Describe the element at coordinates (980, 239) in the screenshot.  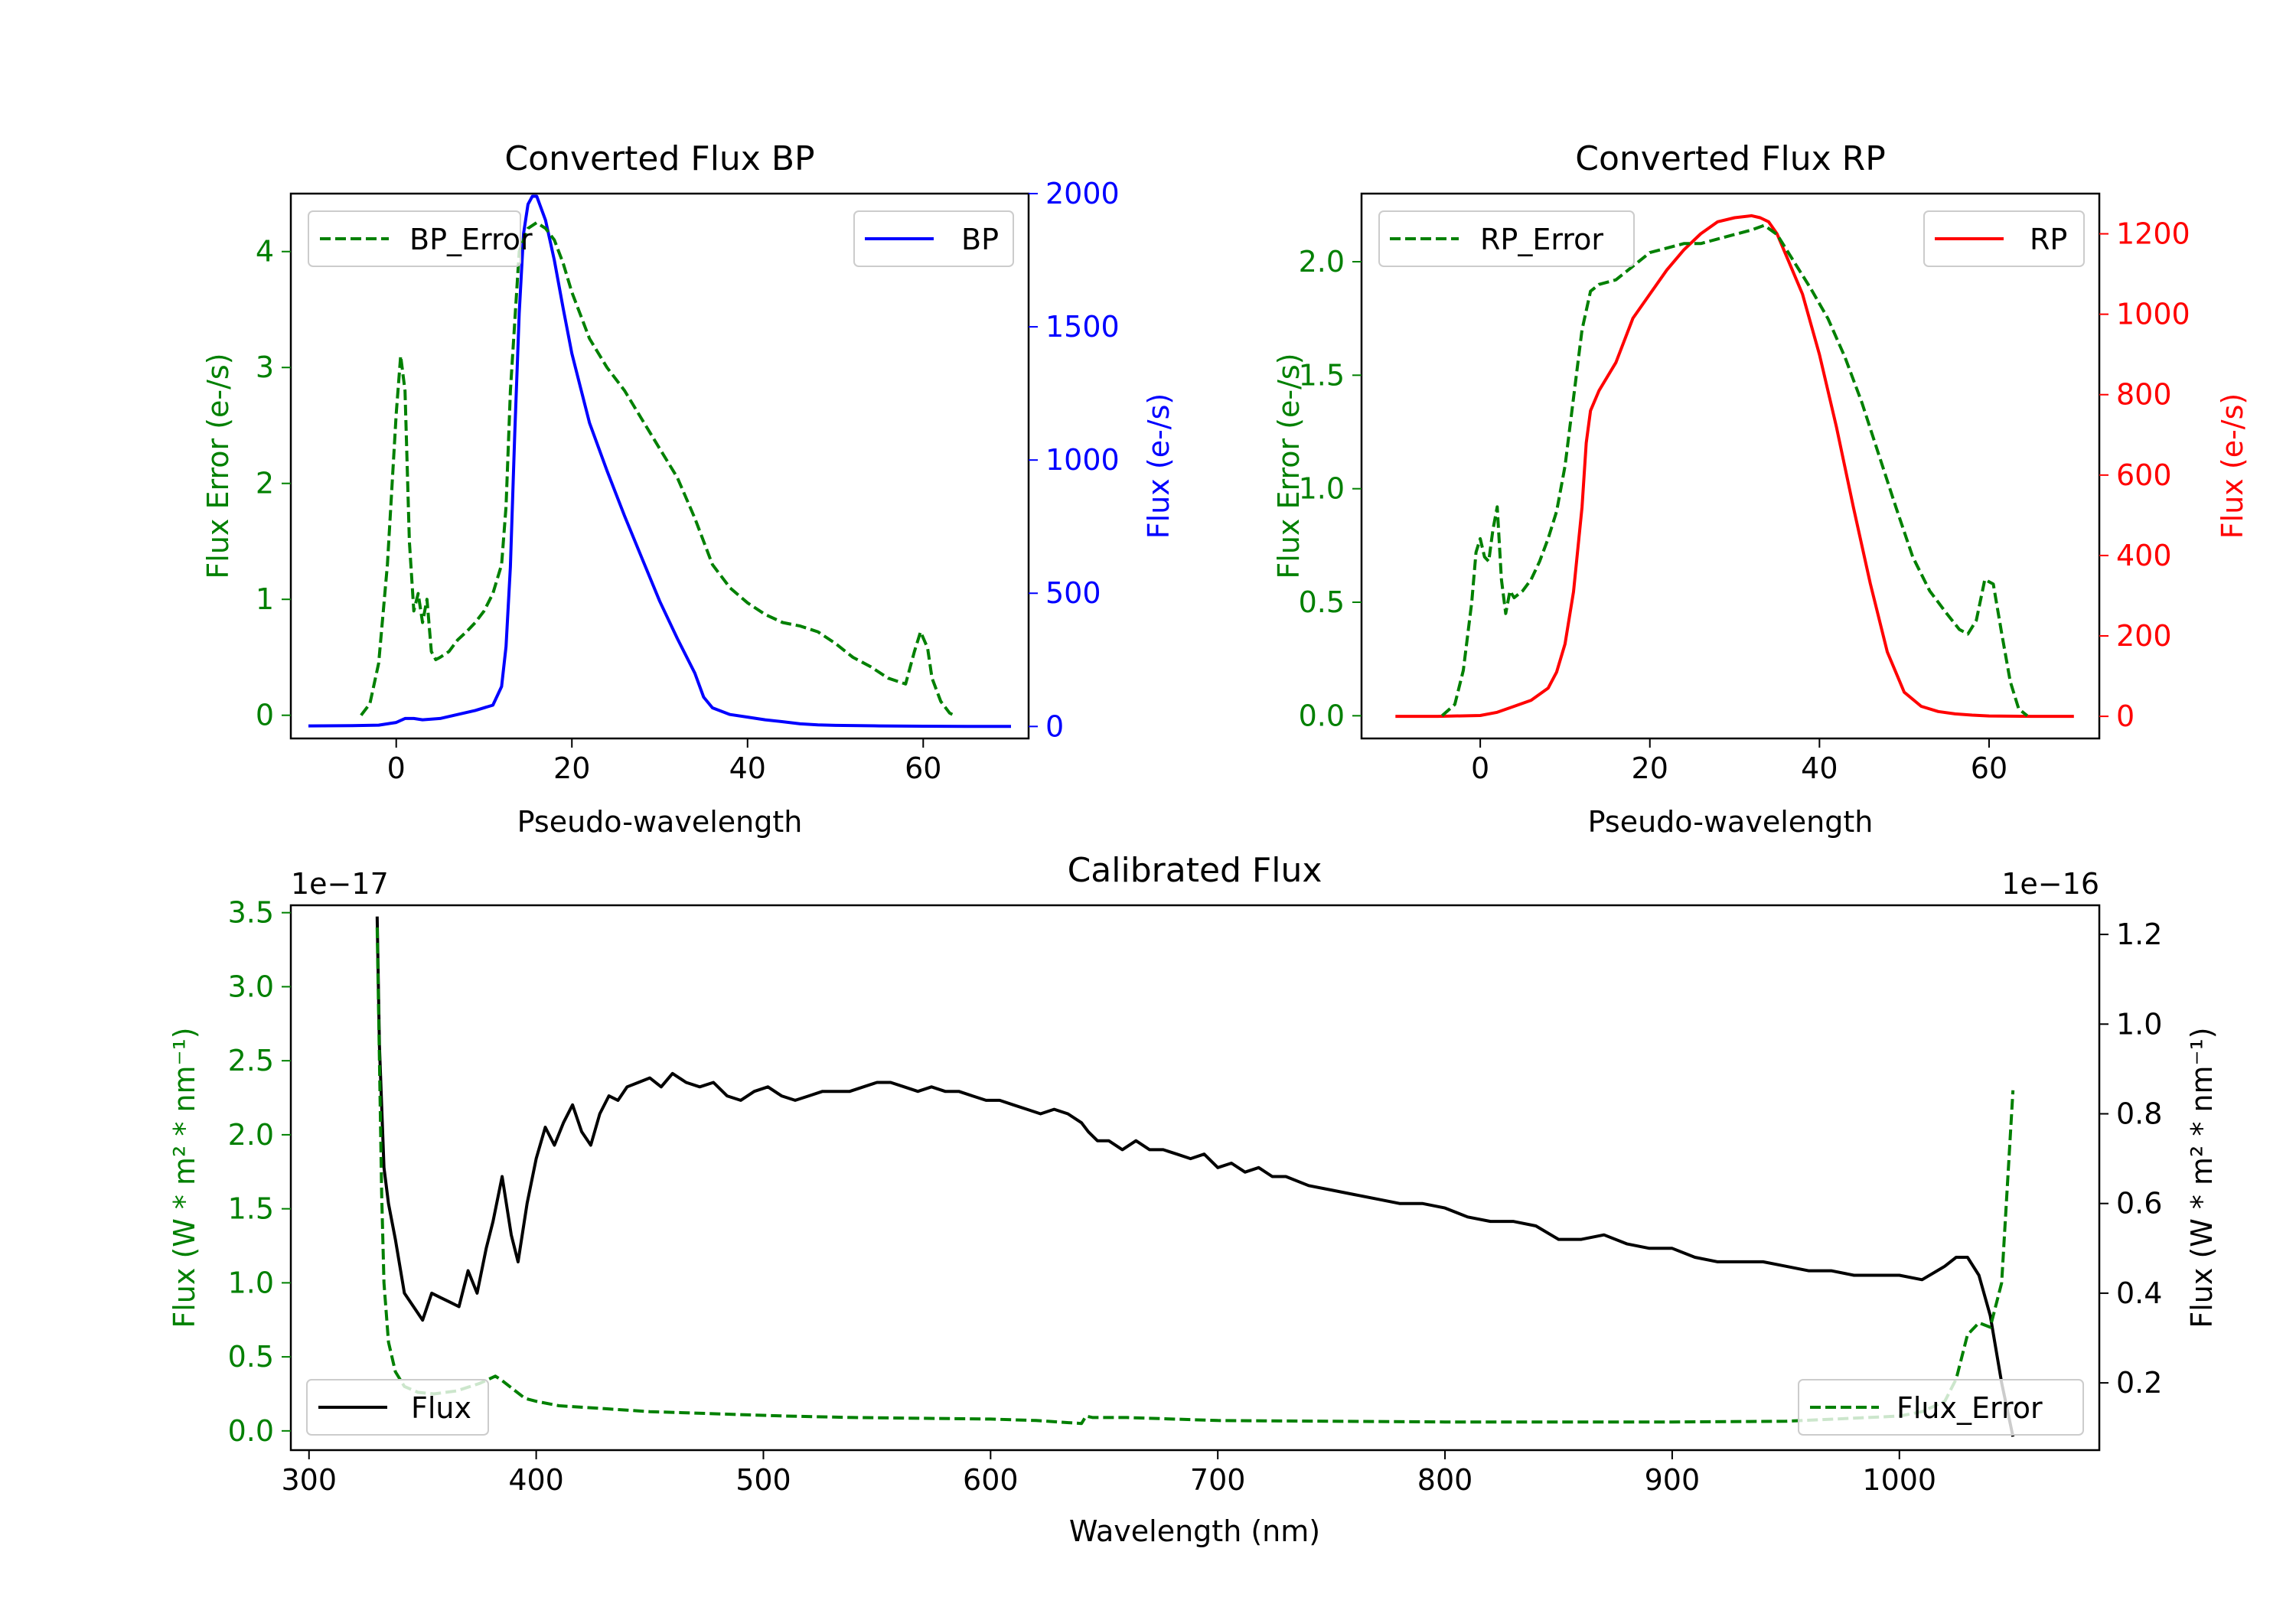
I see `bp-legend-right-label: BP` at that location.